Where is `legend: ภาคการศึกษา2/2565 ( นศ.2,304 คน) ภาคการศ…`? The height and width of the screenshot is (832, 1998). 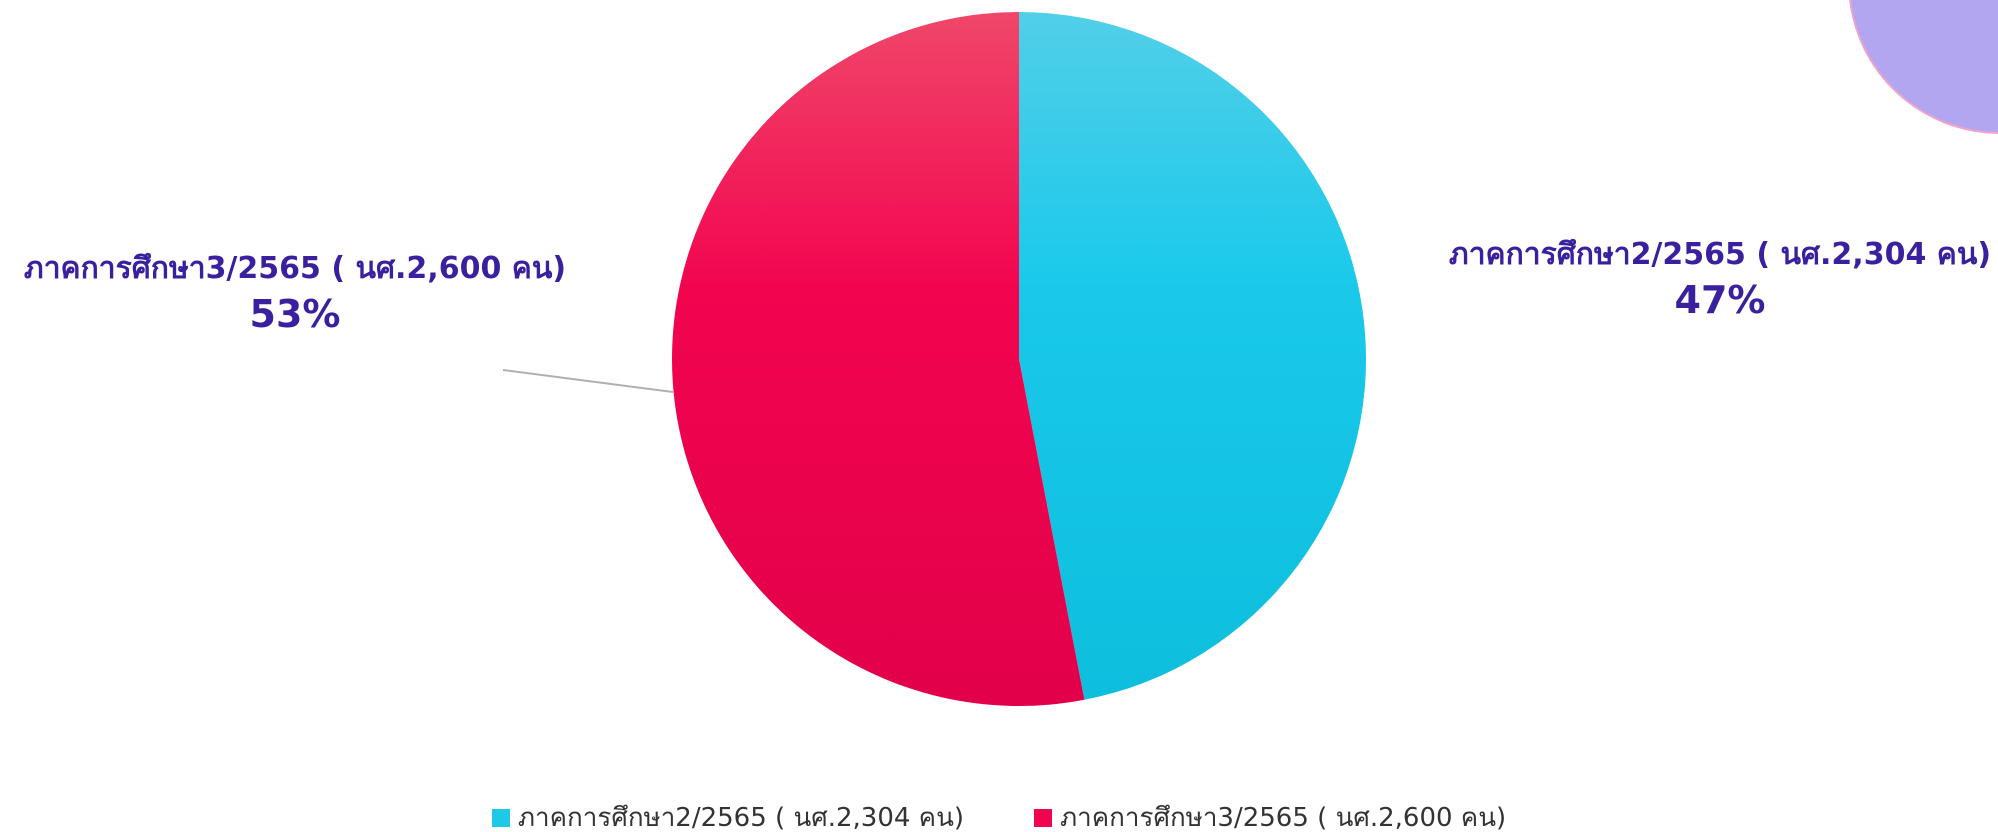 legend: ภาคการศึกษา2/2565 ( นศ.2,304 คน) ภาคการศ… is located at coordinates (999, 814).